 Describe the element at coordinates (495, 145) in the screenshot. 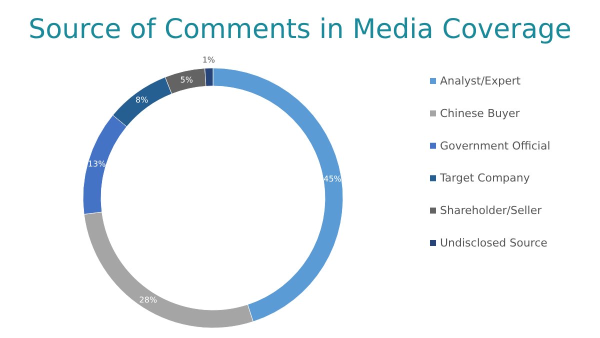

I see `legend-label: Government Official` at that location.